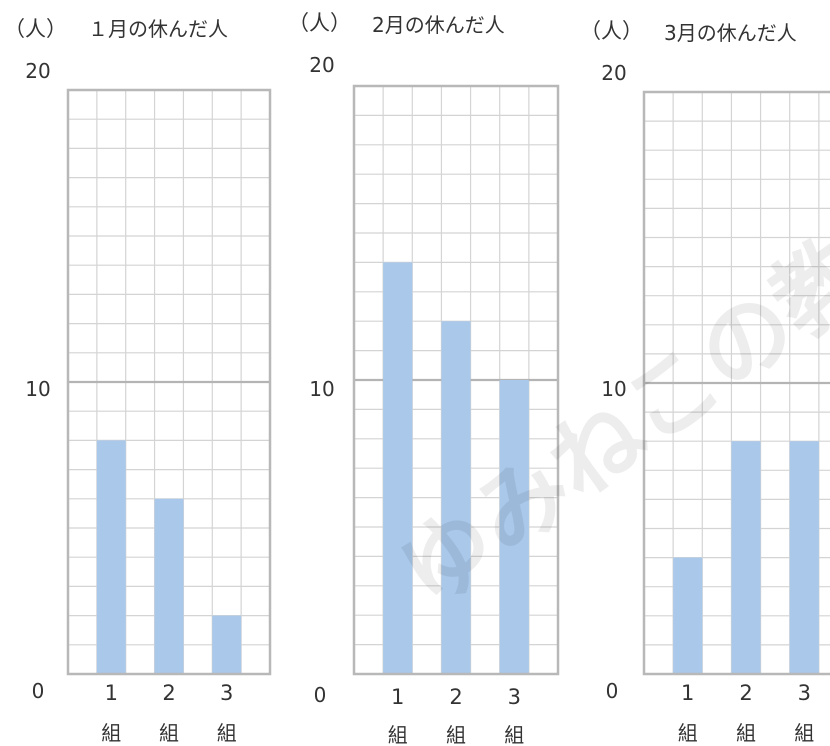 This screenshot has width=830, height=746. Describe the element at coordinates (158, 29) in the screenshot. I see `chart-title: １月の休んだ人` at that location.